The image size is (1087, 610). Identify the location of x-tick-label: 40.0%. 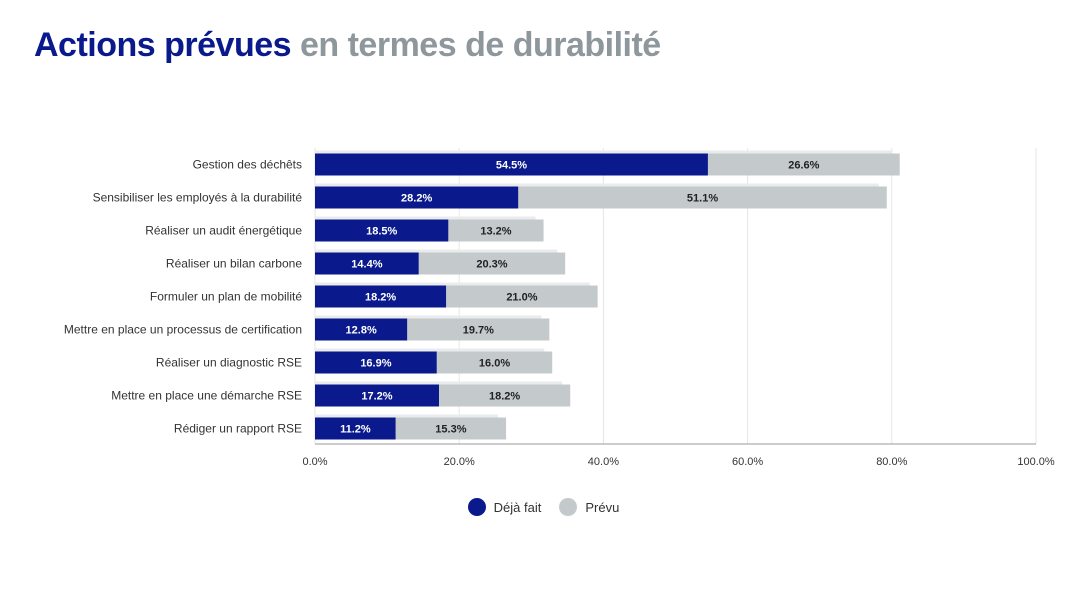
(603, 462).